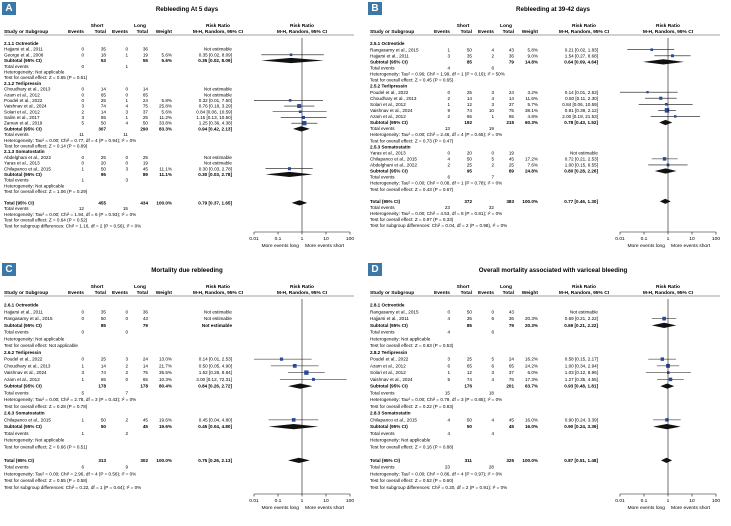 This screenshot has width=731, height=526. I want to click on header-exp-group: Short, so click(463, 287).